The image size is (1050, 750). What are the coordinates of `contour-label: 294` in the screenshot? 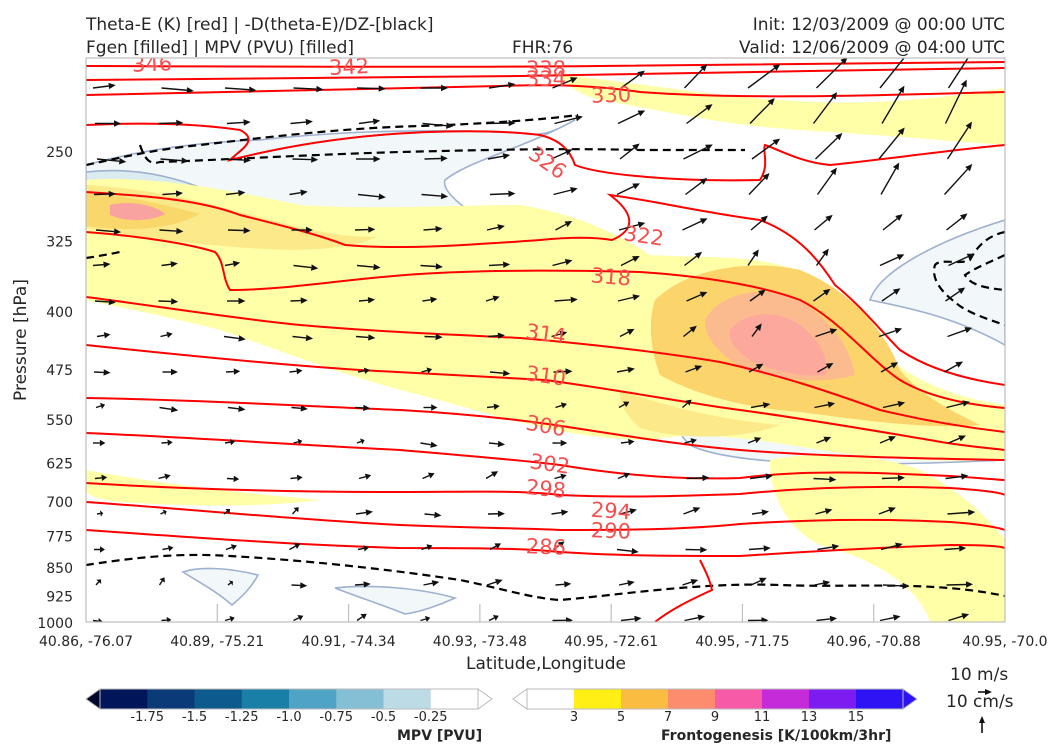 It's located at (611, 511).